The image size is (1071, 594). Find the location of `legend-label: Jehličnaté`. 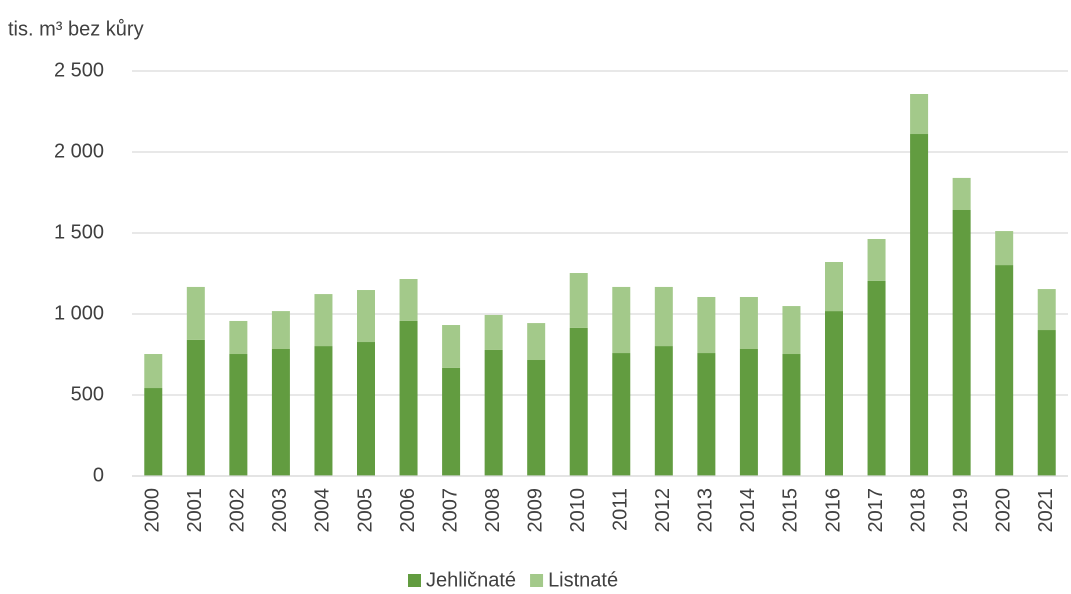

legend-label: Jehličnaté is located at coordinates (471, 580).